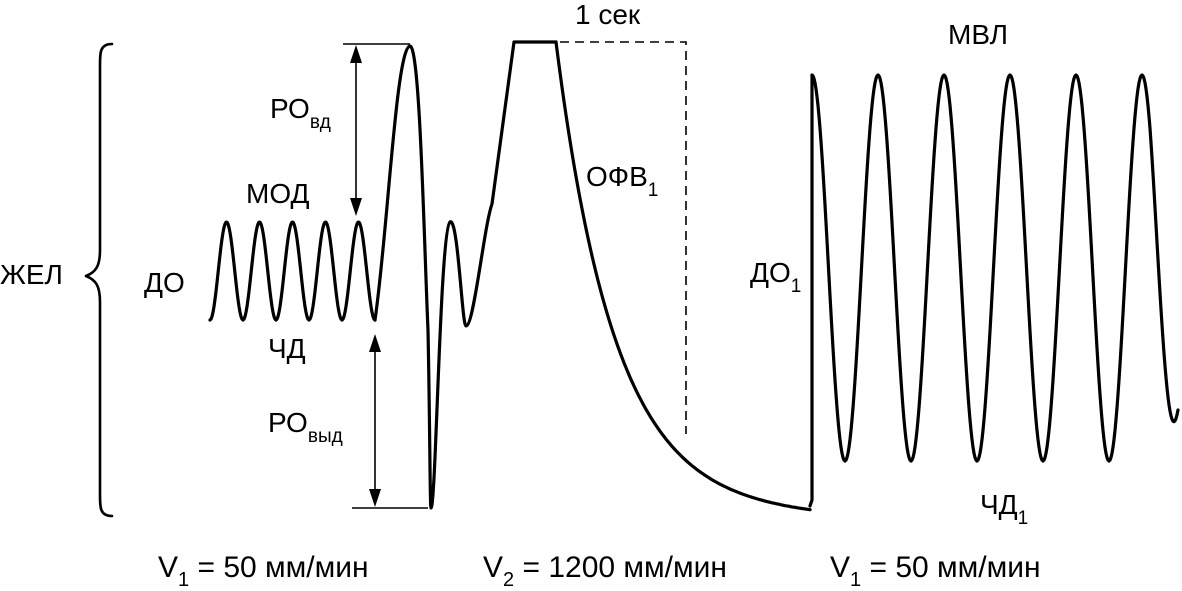  I want to click on inspiratory-reserve-label: РОвд, so click(300, 113).